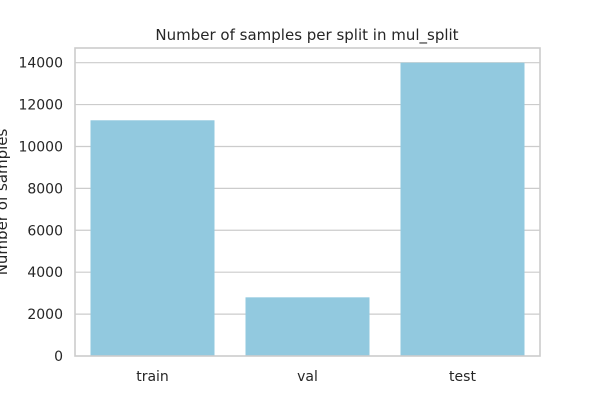 The image size is (600, 400). Describe the element at coordinates (45, 189) in the screenshot. I see `y-tick-label: 8000` at that location.